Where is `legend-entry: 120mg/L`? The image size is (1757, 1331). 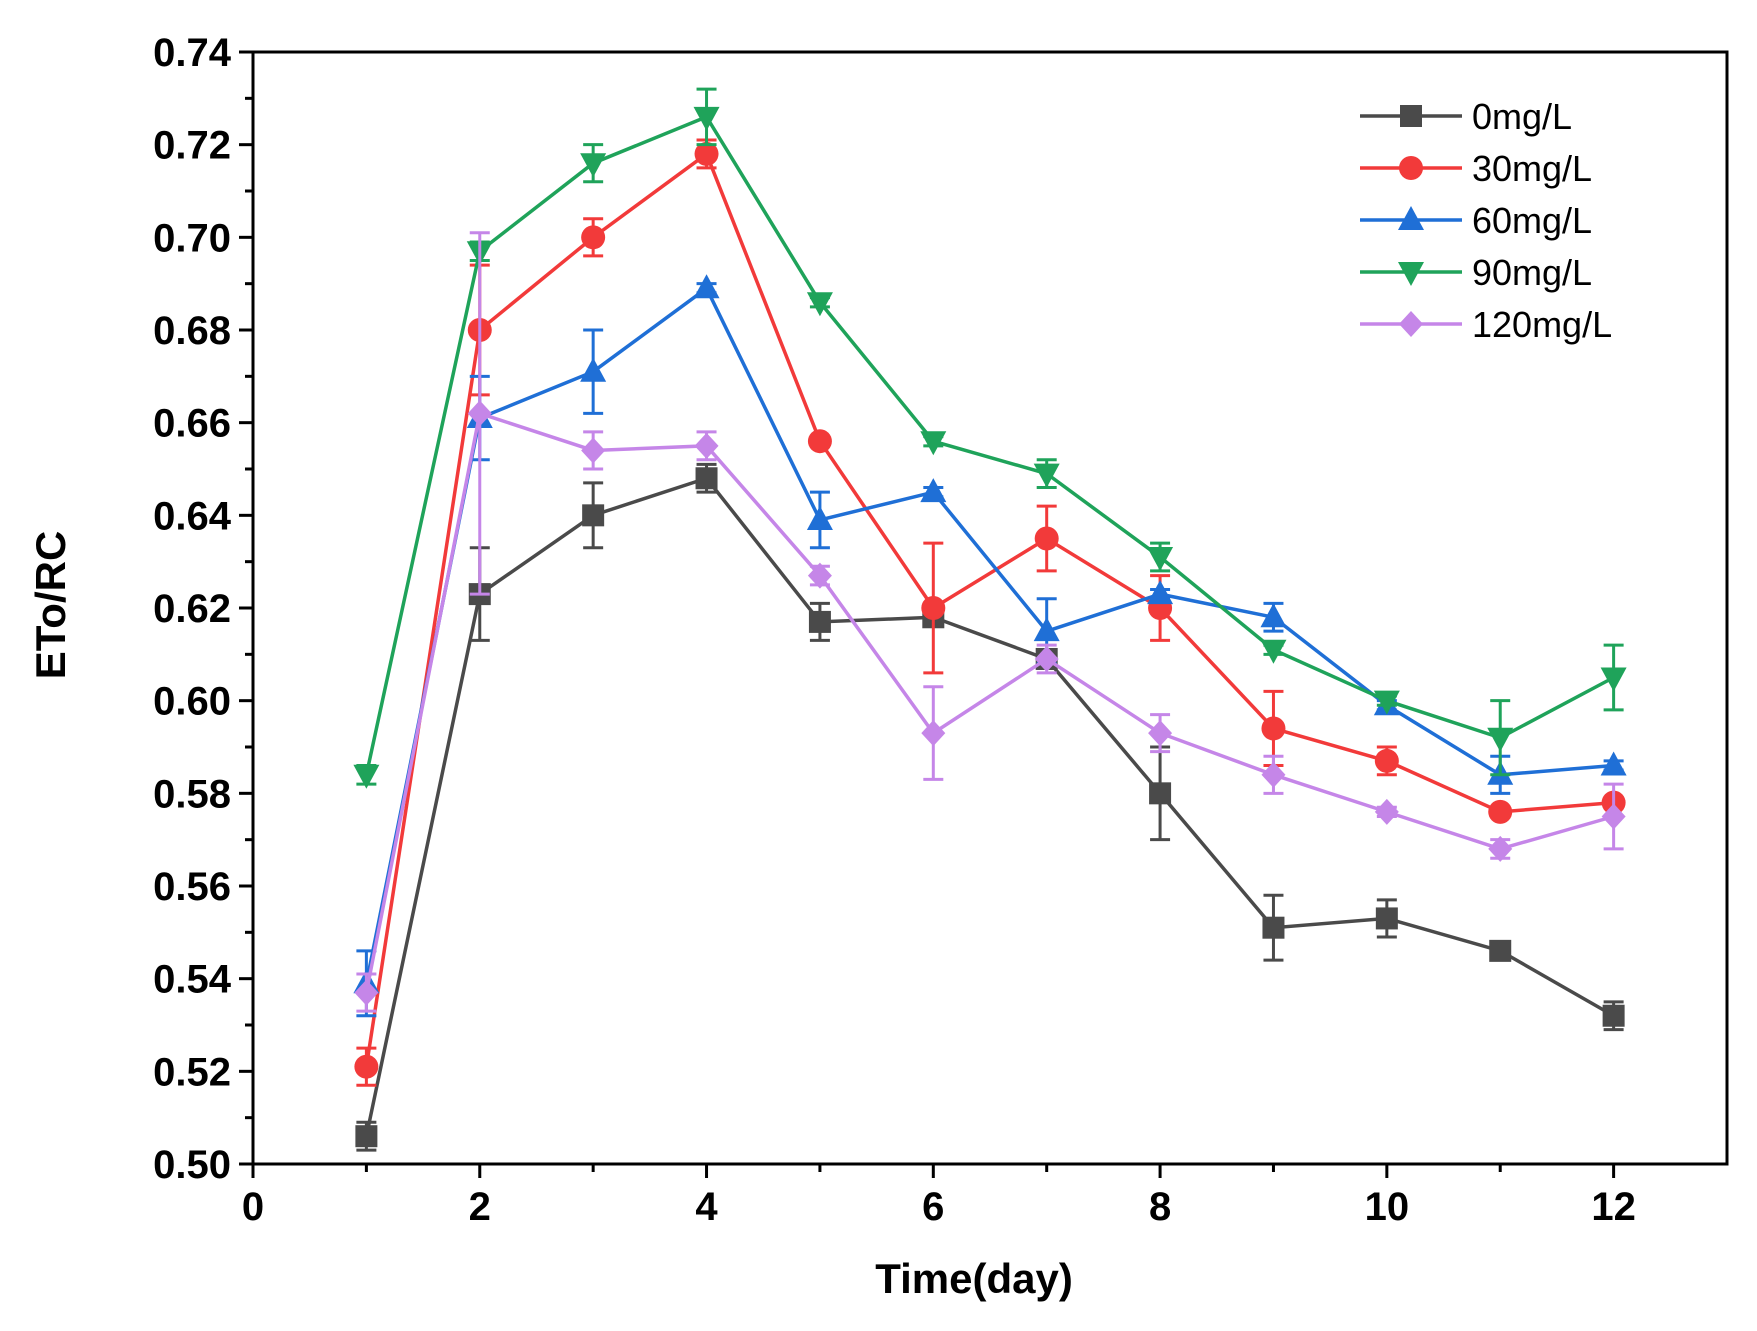 legend-entry: 120mg/L is located at coordinates (1486, 324).